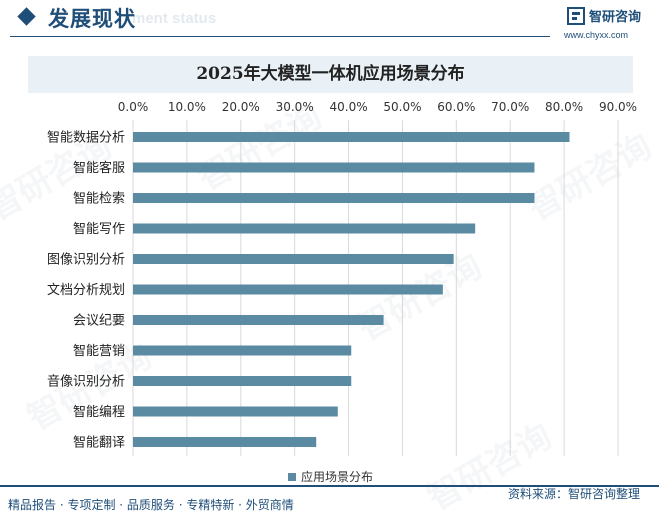 Image resolution: width=659 pixels, height=521 pixels. I want to click on x-tick-label: 0.0%, so click(133, 107).